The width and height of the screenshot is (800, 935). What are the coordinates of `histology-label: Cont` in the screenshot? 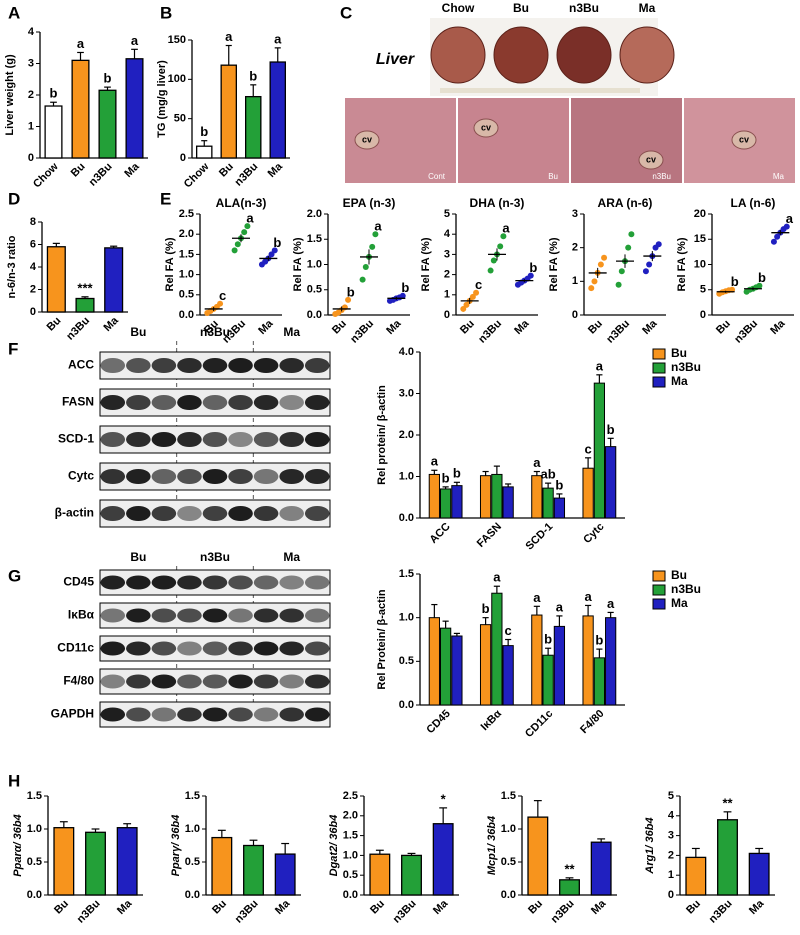 It's located at (437, 176).